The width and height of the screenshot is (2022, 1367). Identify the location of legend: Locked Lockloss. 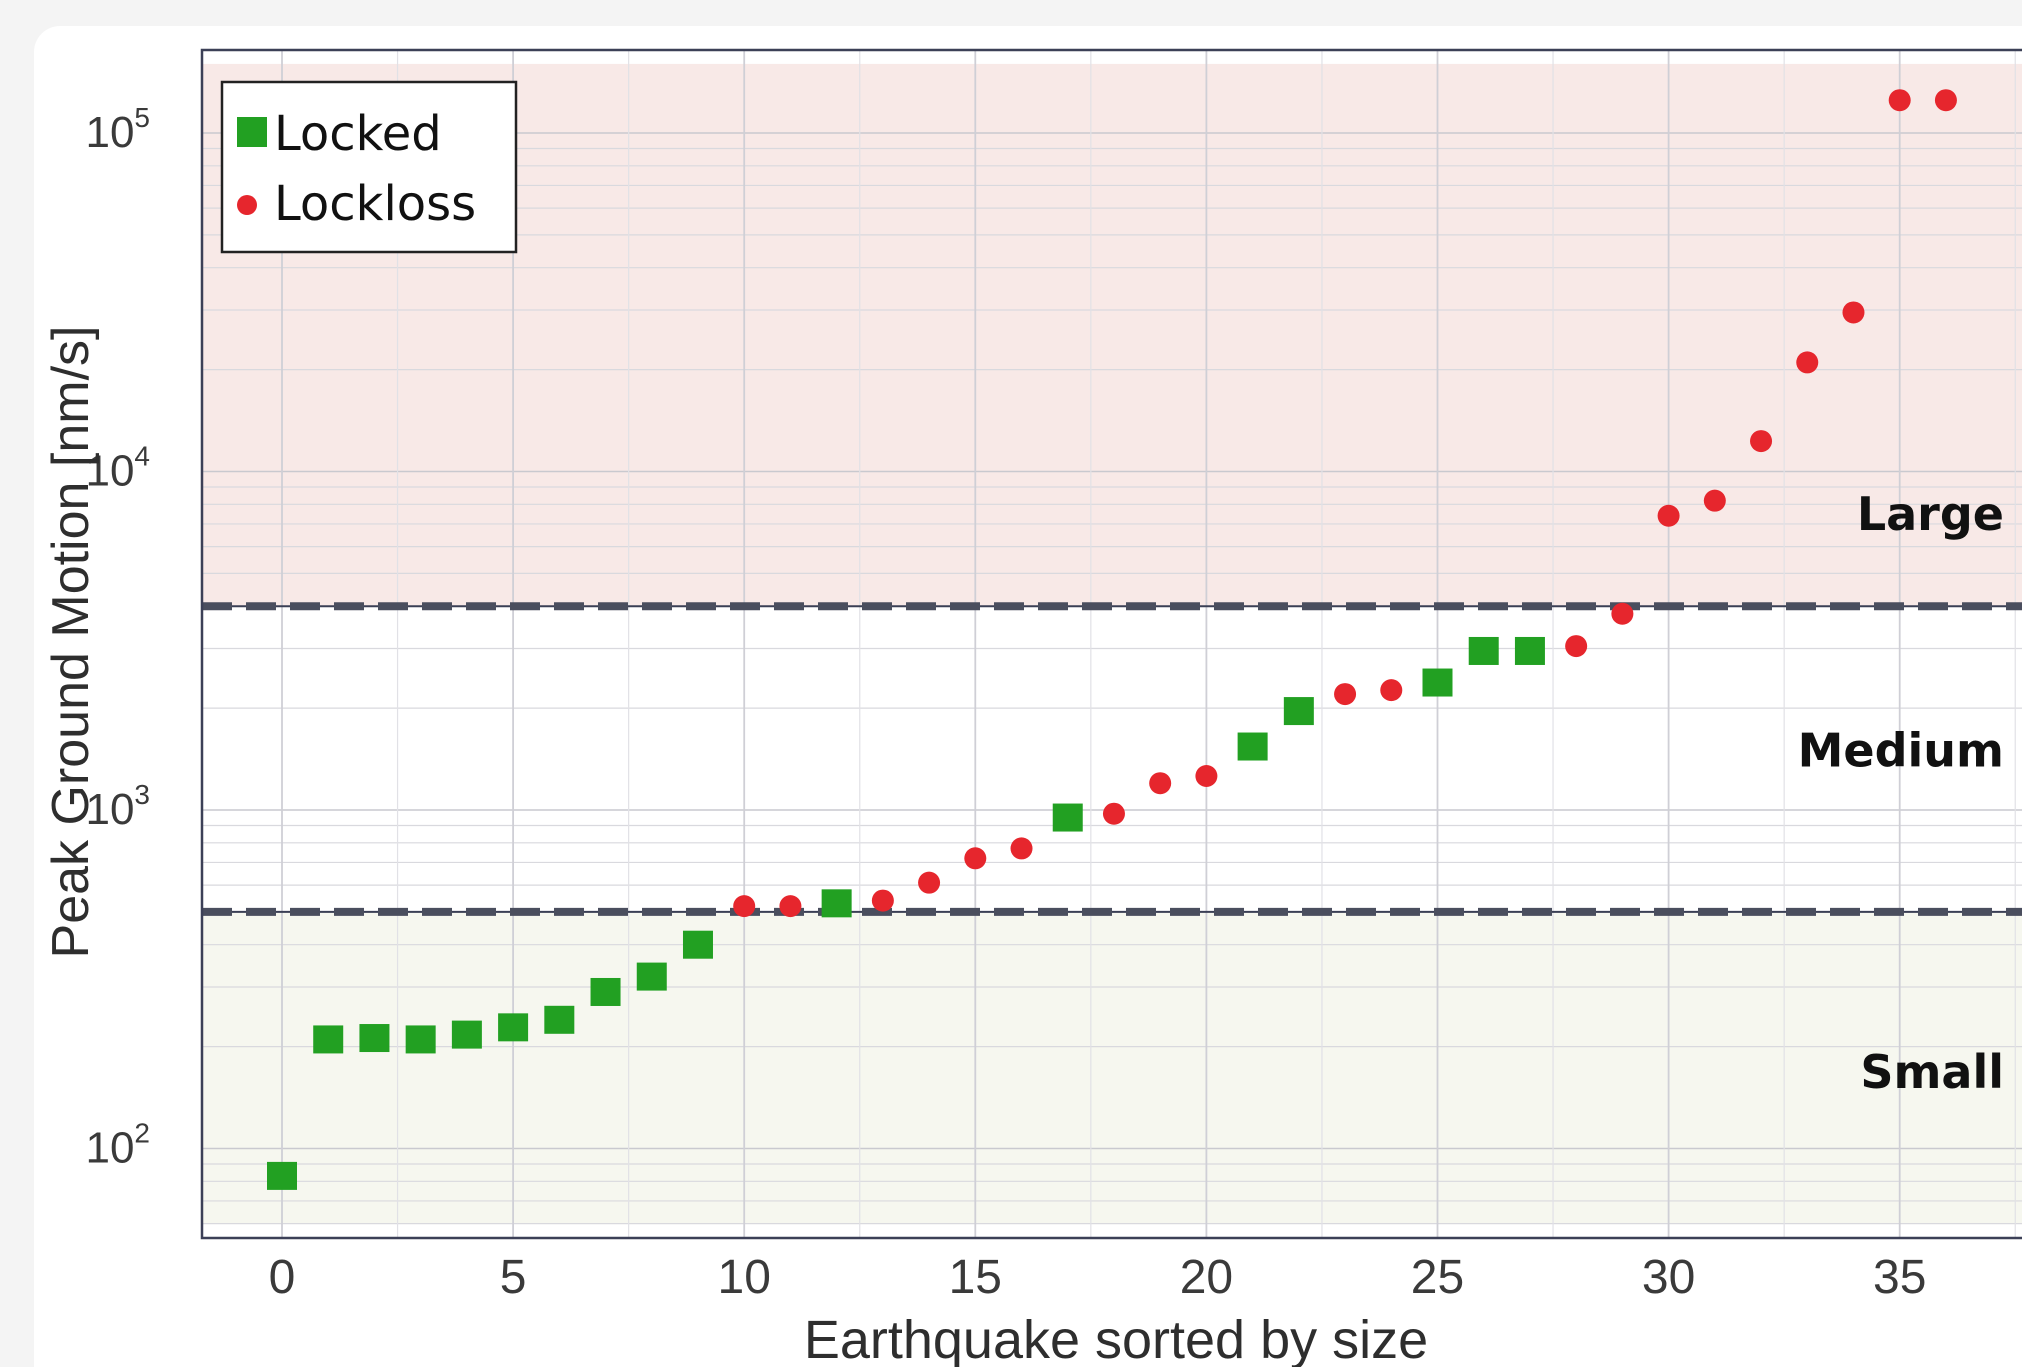
(369, 167).